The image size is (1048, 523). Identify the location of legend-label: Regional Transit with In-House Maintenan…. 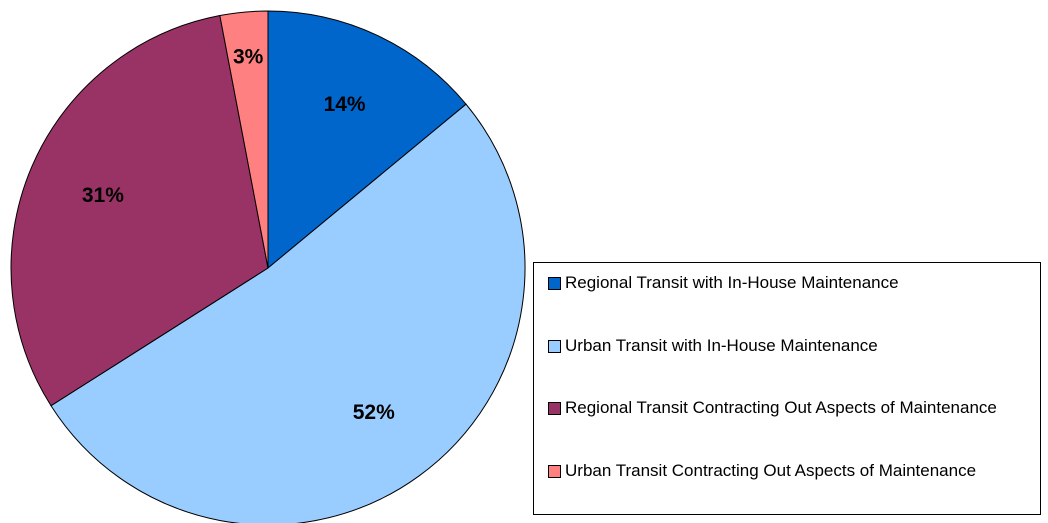
(732, 282).